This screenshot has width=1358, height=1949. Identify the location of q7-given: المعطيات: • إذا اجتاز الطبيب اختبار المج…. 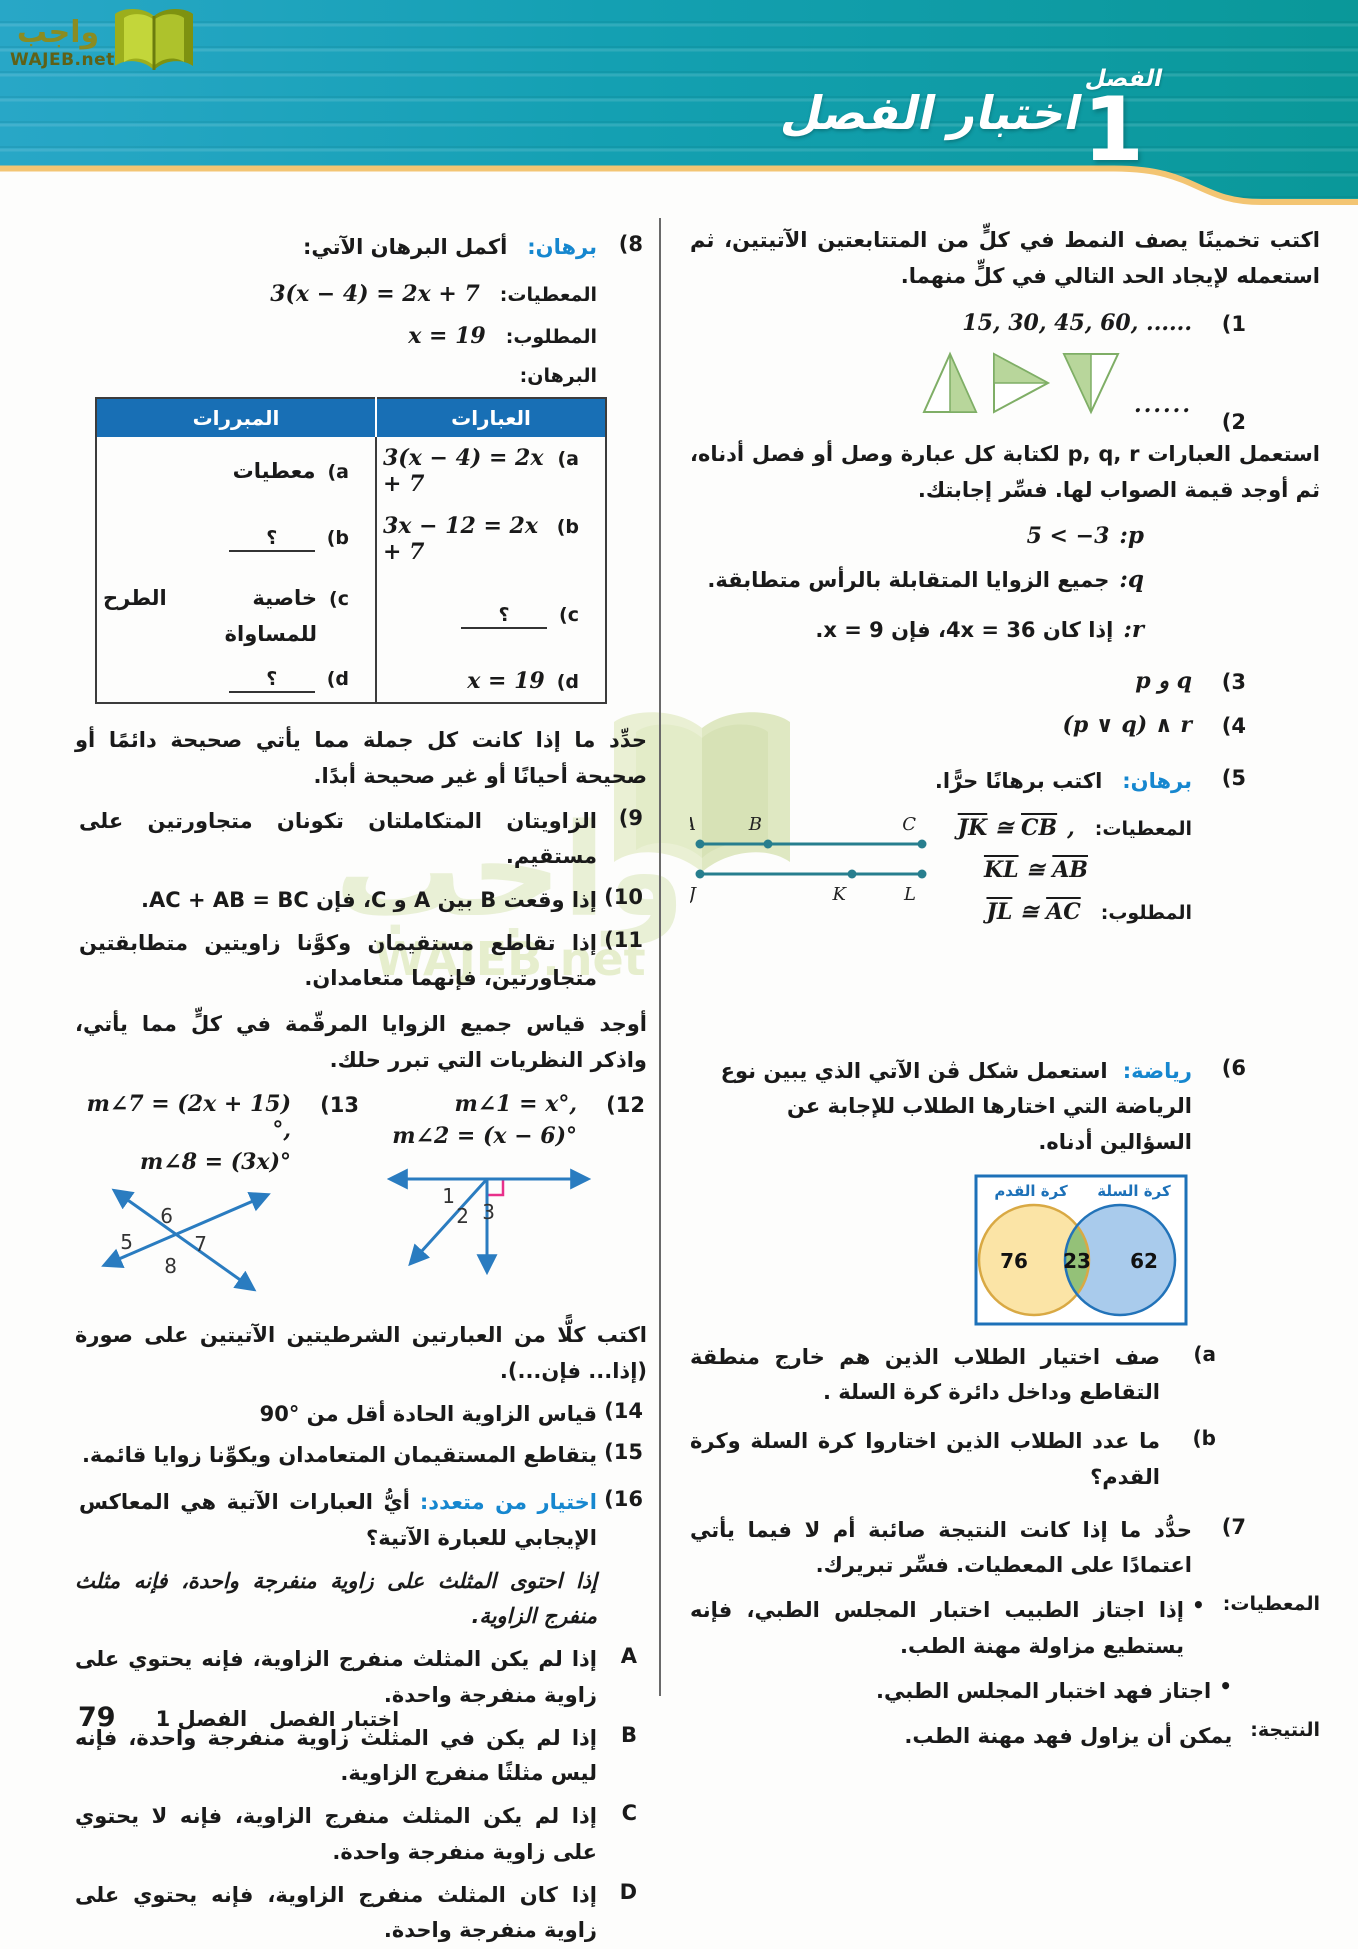
(1005, 1628).